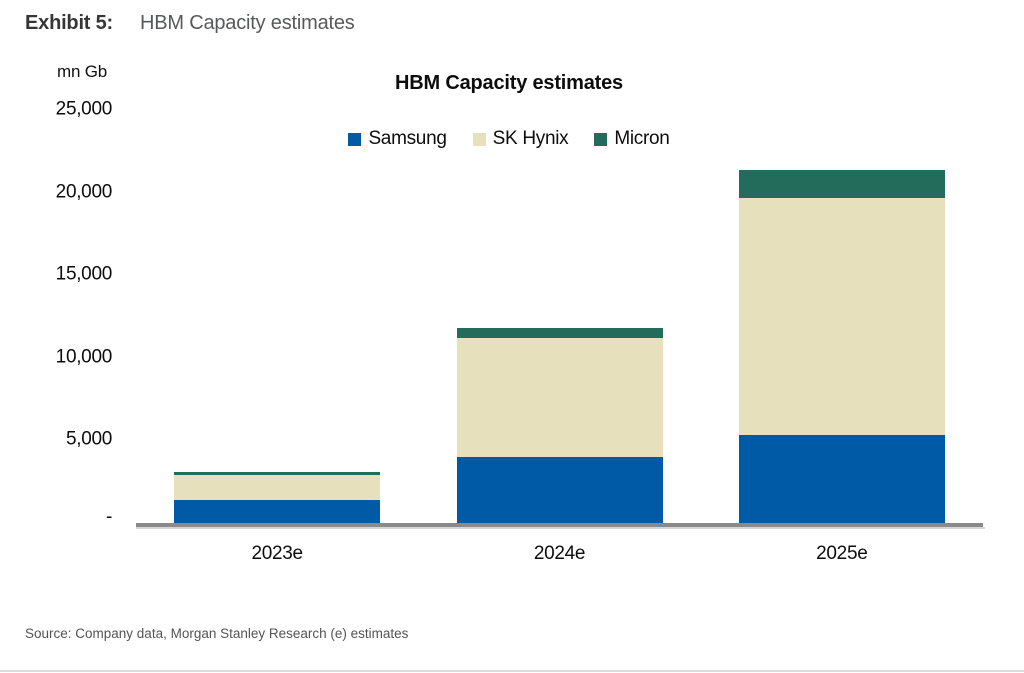 The image size is (1024, 673). What do you see at coordinates (841, 479) in the screenshot?
I see `bar-segment-samsung-2025e` at bounding box center [841, 479].